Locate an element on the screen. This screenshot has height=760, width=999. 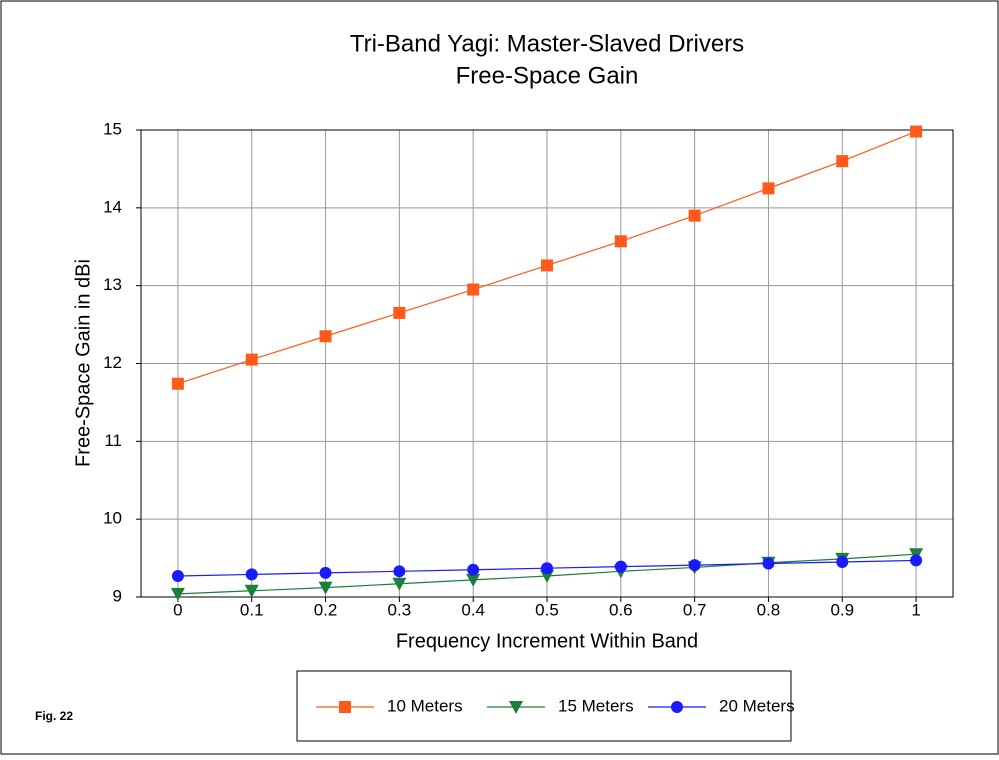
y-tick-label: 9 is located at coordinates (117, 595).